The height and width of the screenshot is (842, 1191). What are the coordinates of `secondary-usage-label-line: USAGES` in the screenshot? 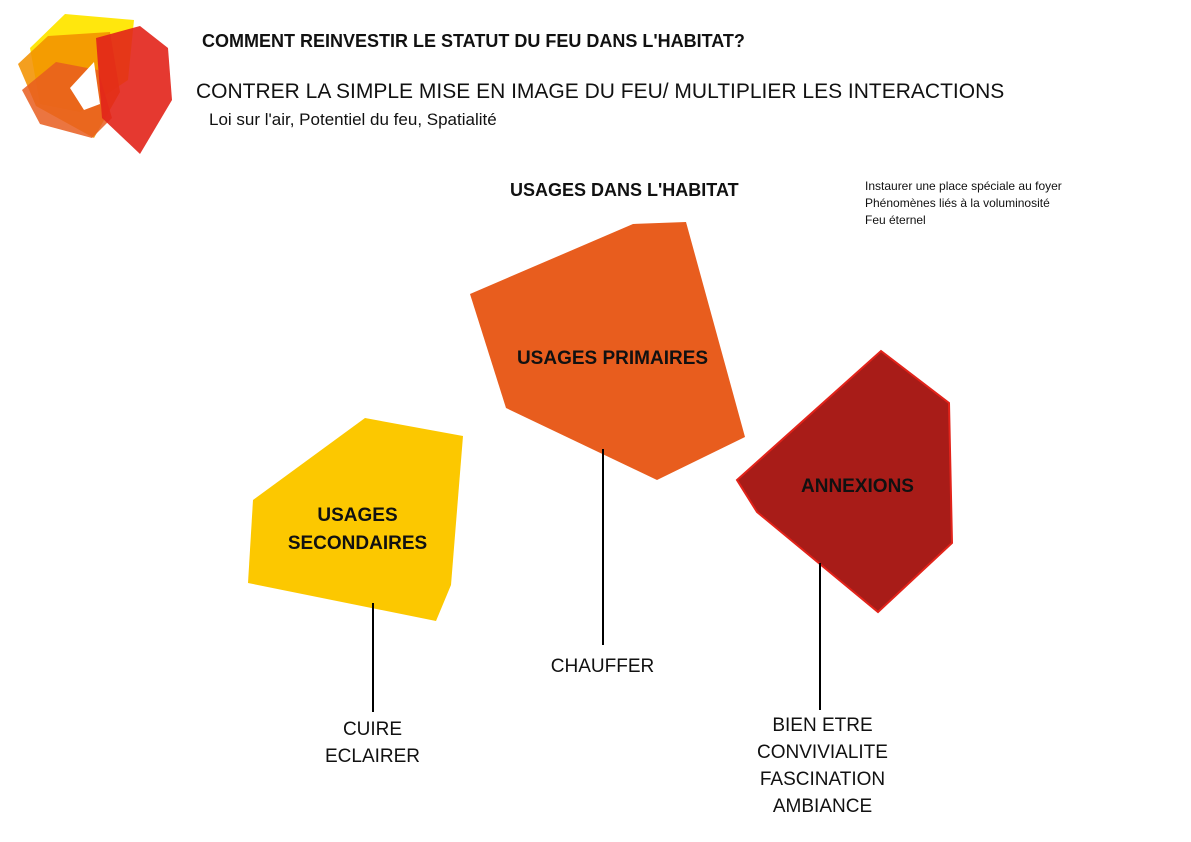 It's located at (357, 515).